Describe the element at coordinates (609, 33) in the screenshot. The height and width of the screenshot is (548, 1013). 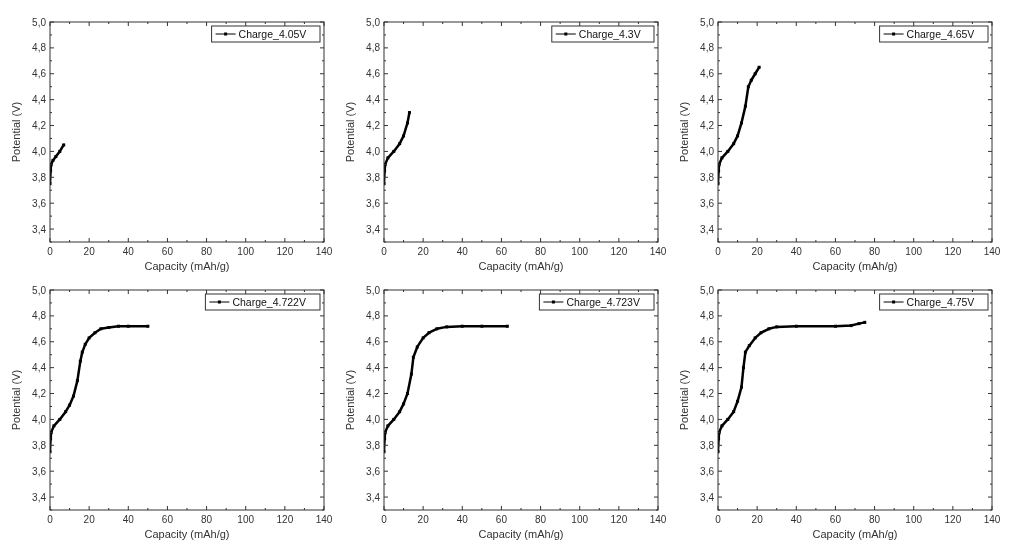
I see `legend-label: Charge_4.3V` at that location.